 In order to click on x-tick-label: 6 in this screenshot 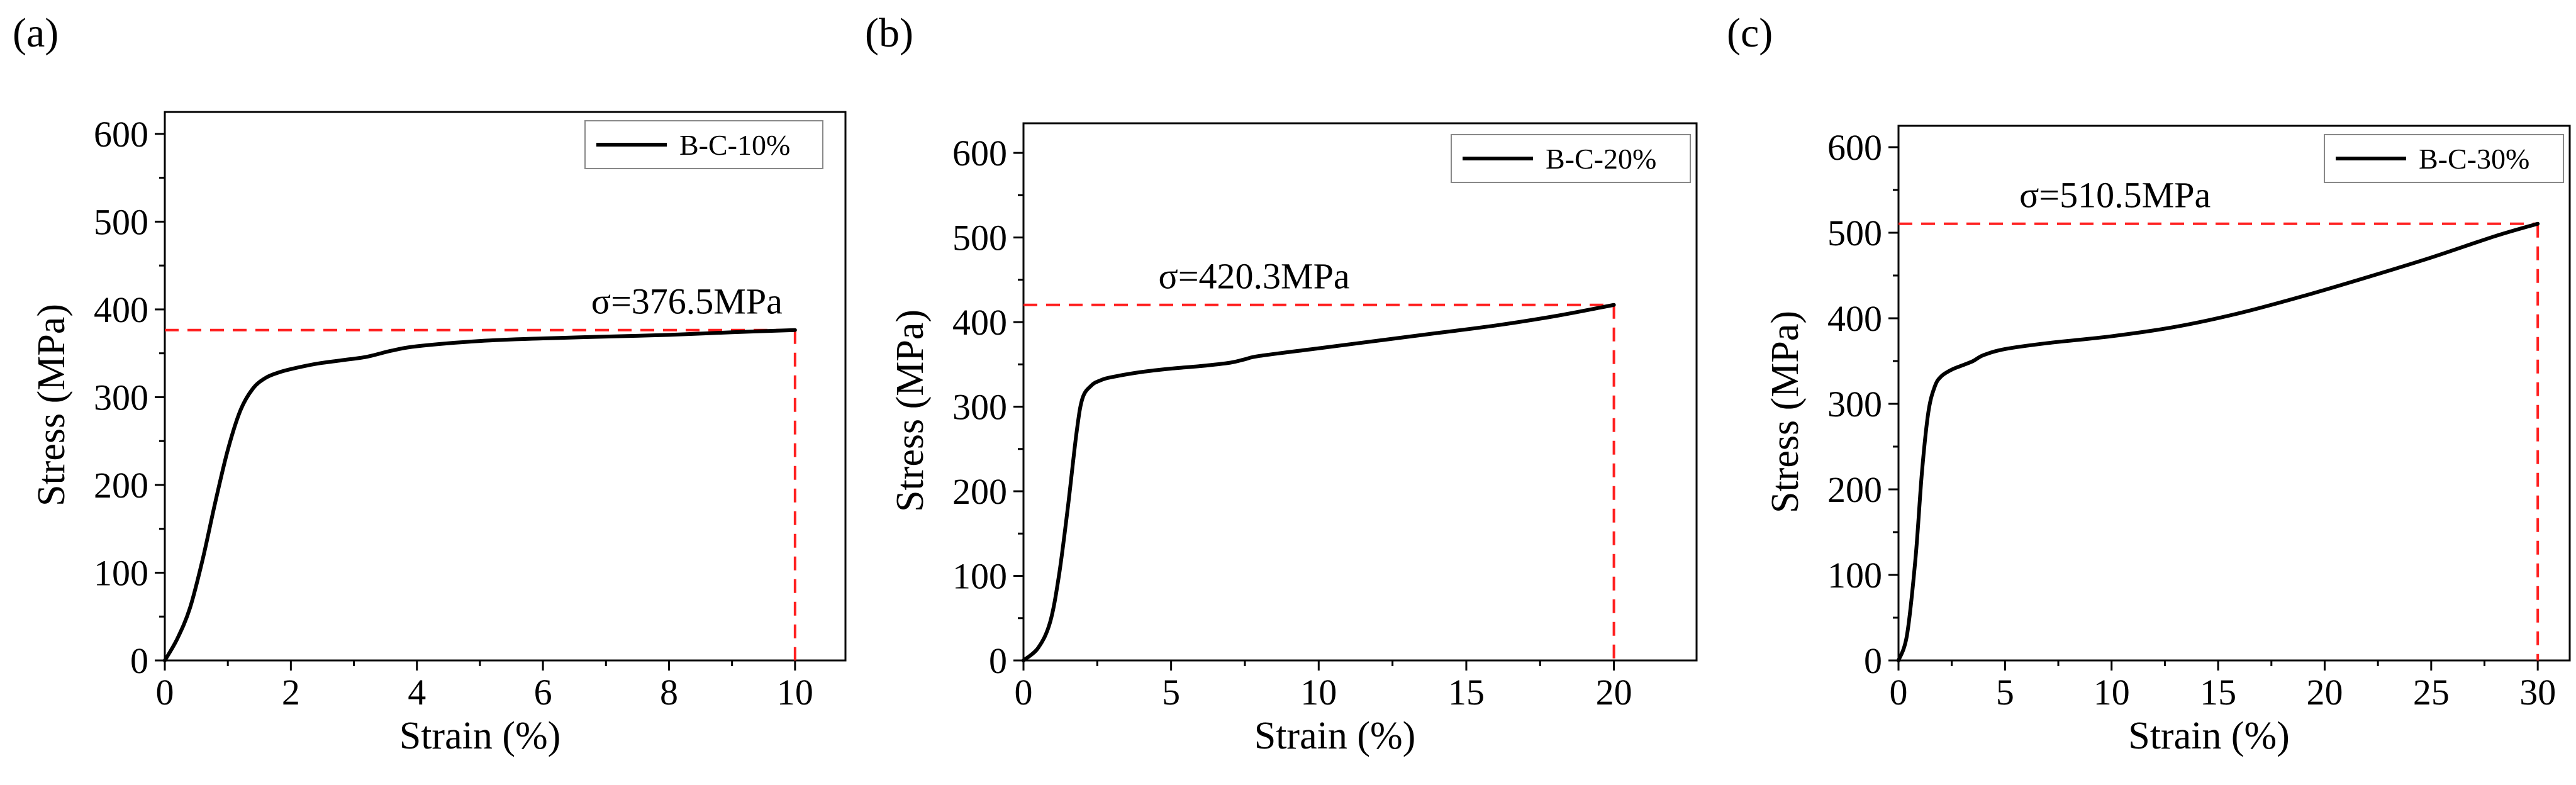, I will do `click(543, 692)`.